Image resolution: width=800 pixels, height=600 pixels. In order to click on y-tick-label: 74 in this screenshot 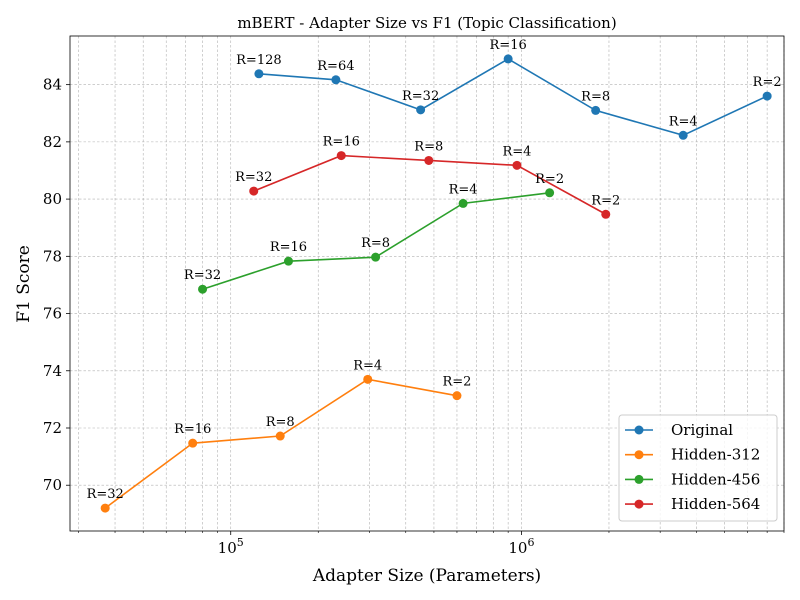, I will do `click(52, 371)`.